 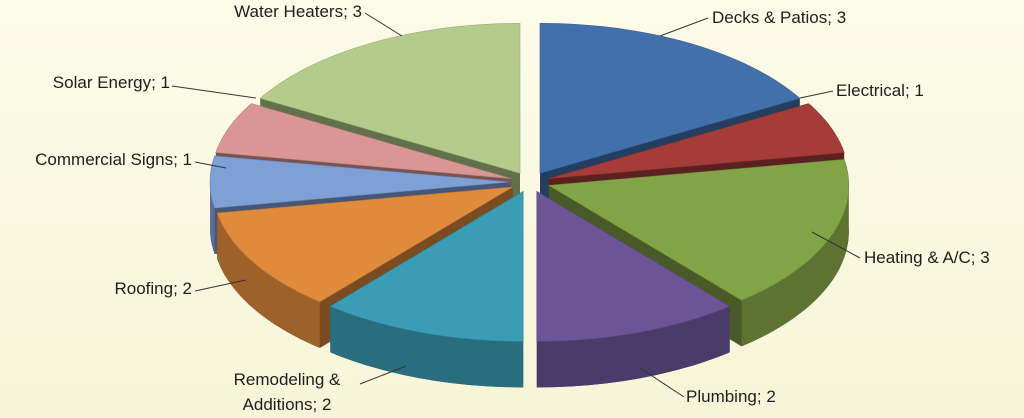 What do you see at coordinates (770, 17) in the screenshot?
I see `label-category: Decks & Patios` at bounding box center [770, 17].